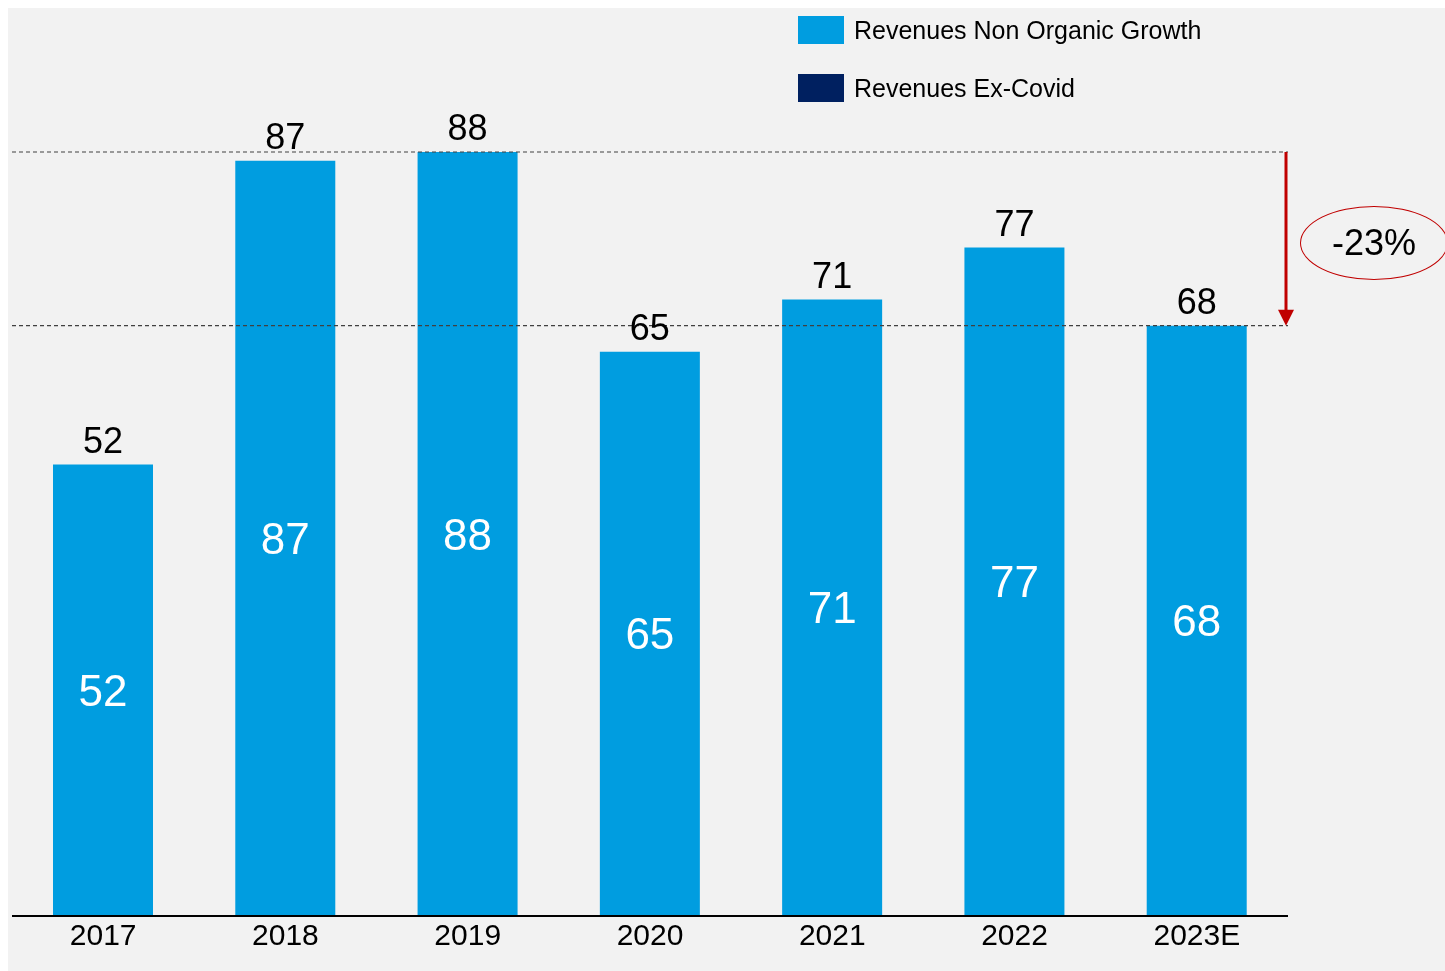 Image resolution: width=1445 pixels, height=971 pixels. I want to click on x-tick-label: 2021, so click(832, 935).